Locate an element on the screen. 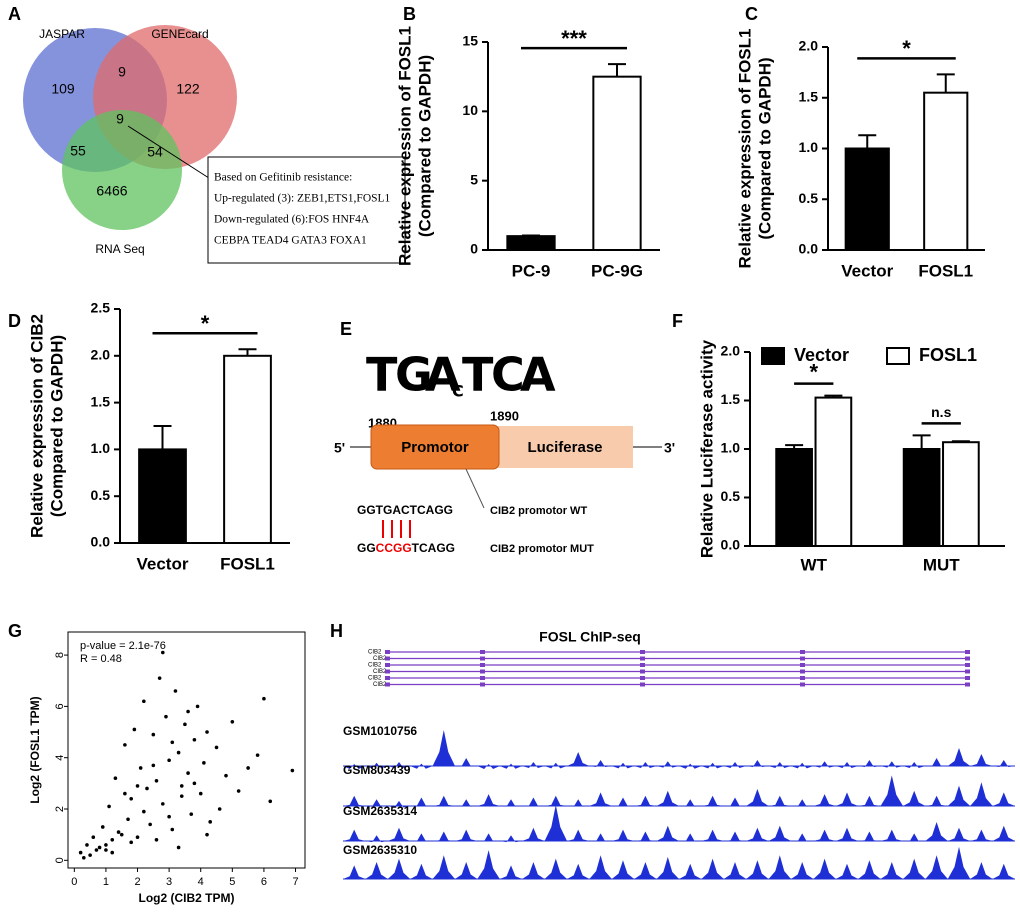 The height and width of the screenshot is (914, 1020). y-tick-label: 6 is located at coordinates (60, 706).